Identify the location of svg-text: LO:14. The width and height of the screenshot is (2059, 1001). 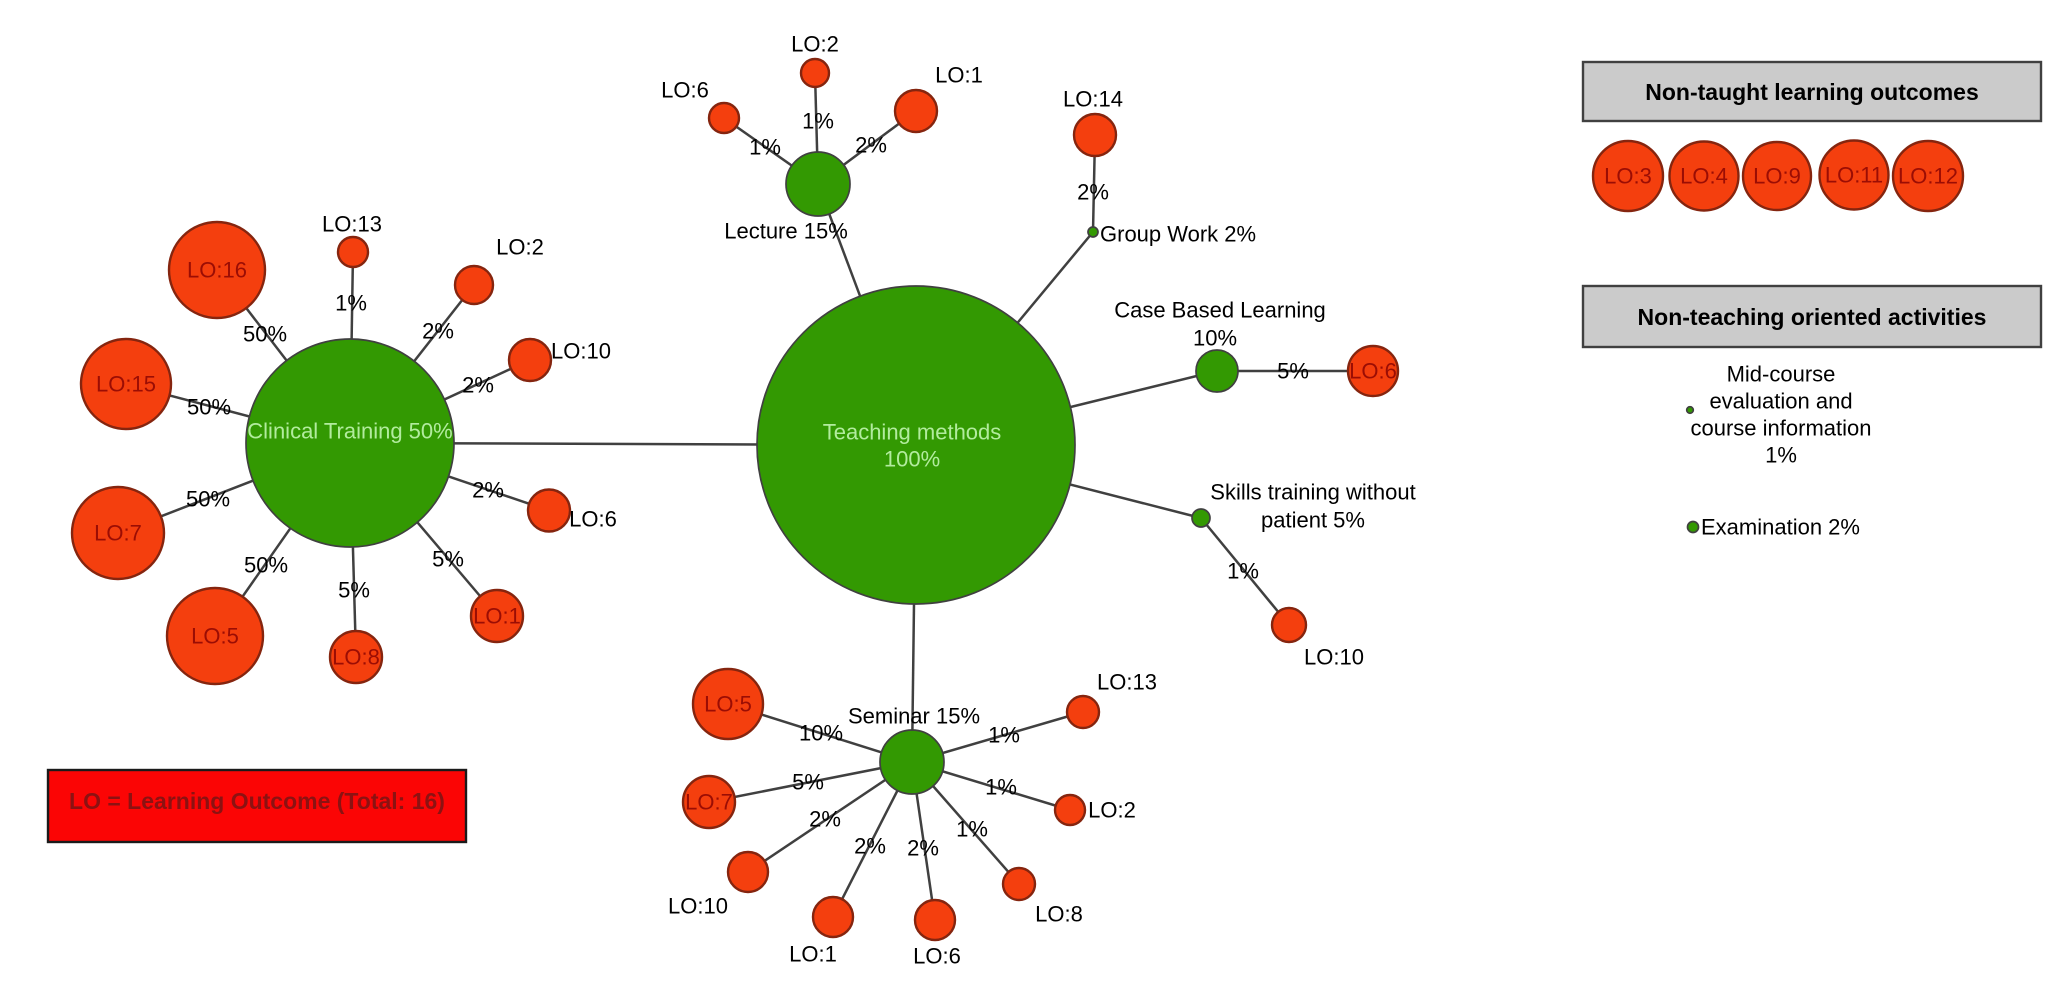
(1093, 99).